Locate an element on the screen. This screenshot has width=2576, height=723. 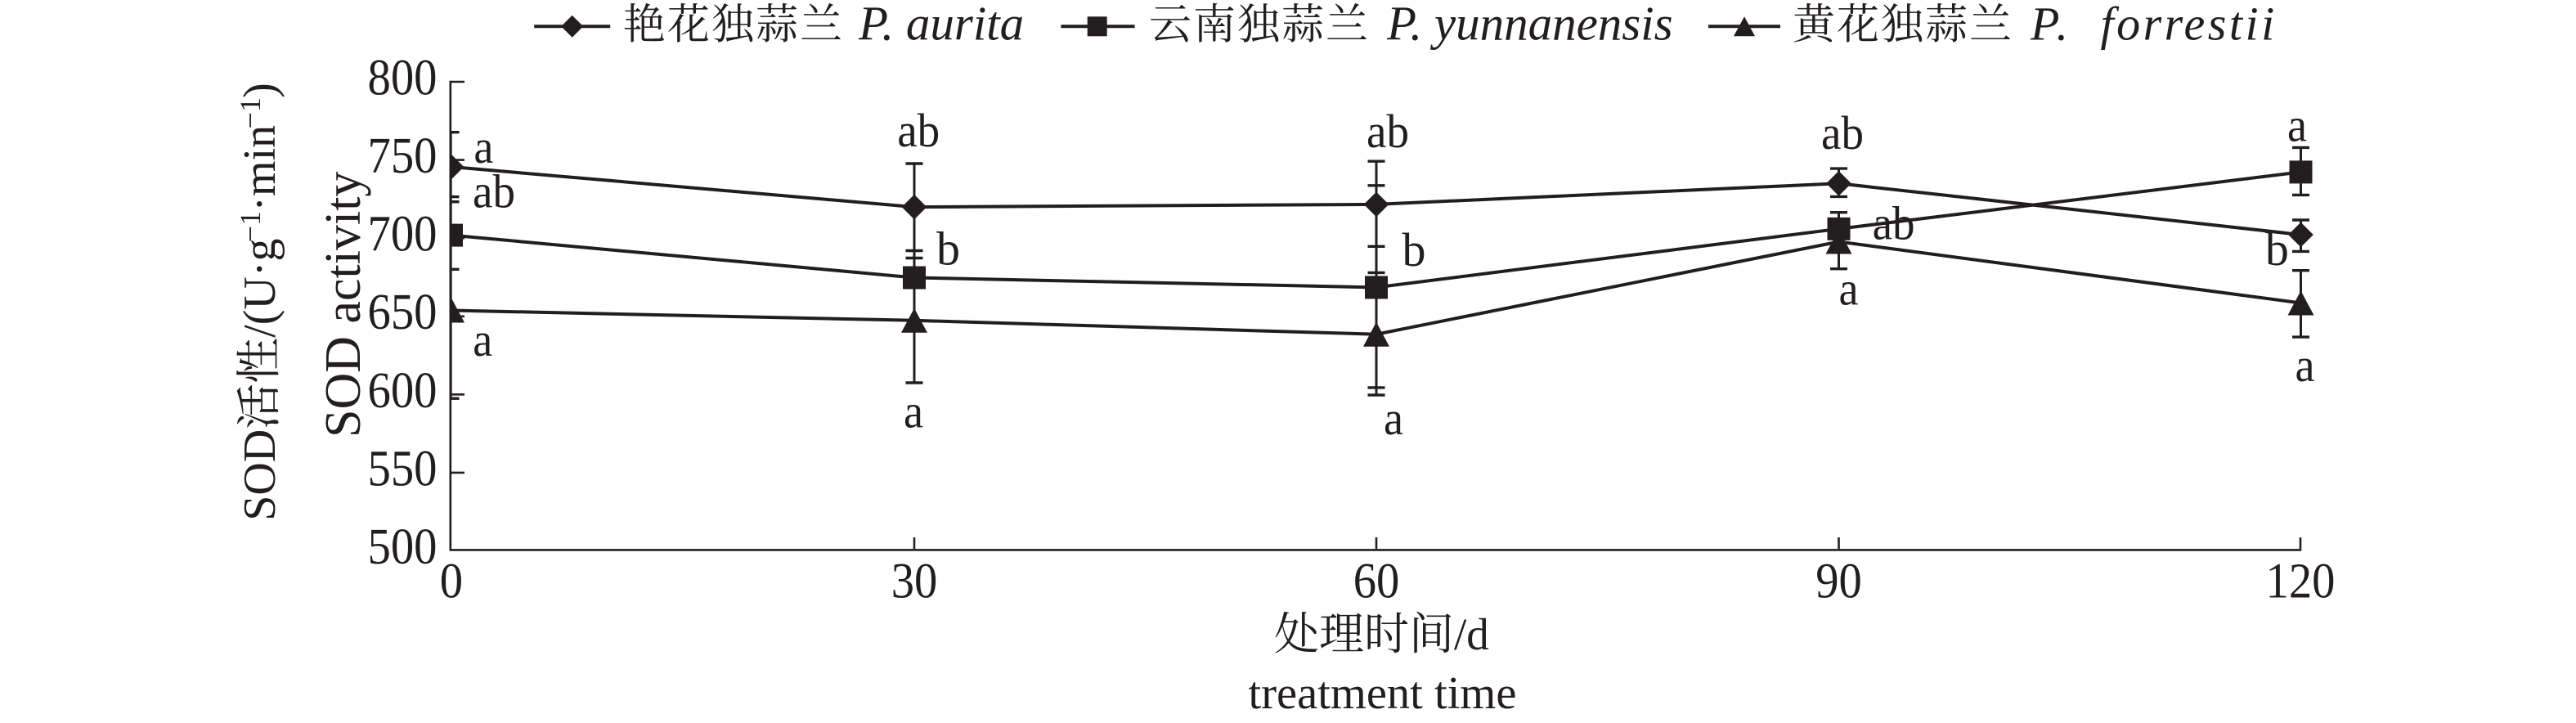
svg-text: /d is located at coordinates (1471, 634).